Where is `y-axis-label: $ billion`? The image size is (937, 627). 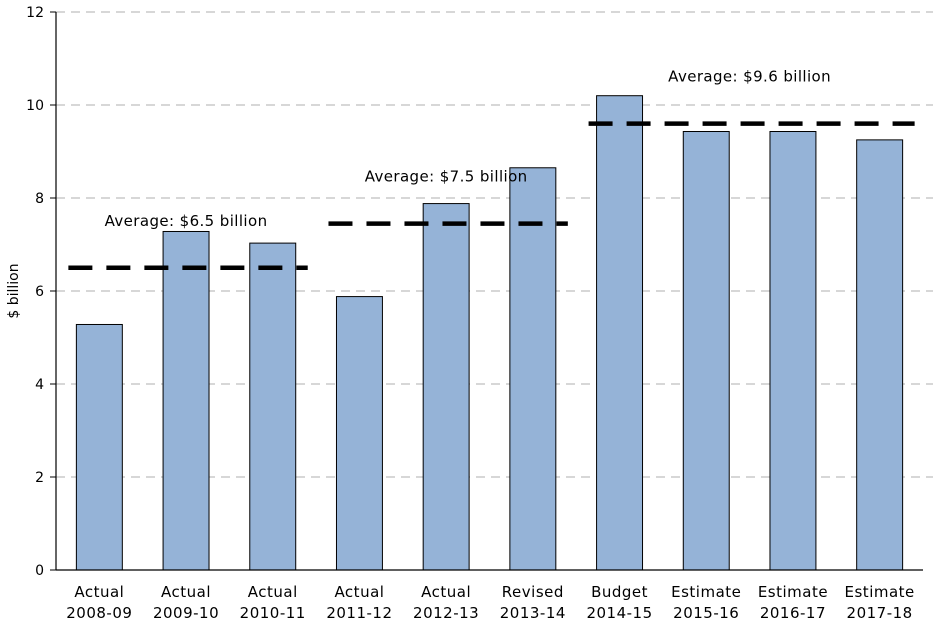
y-axis-label: $ billion is located at coordinates (14, 290).